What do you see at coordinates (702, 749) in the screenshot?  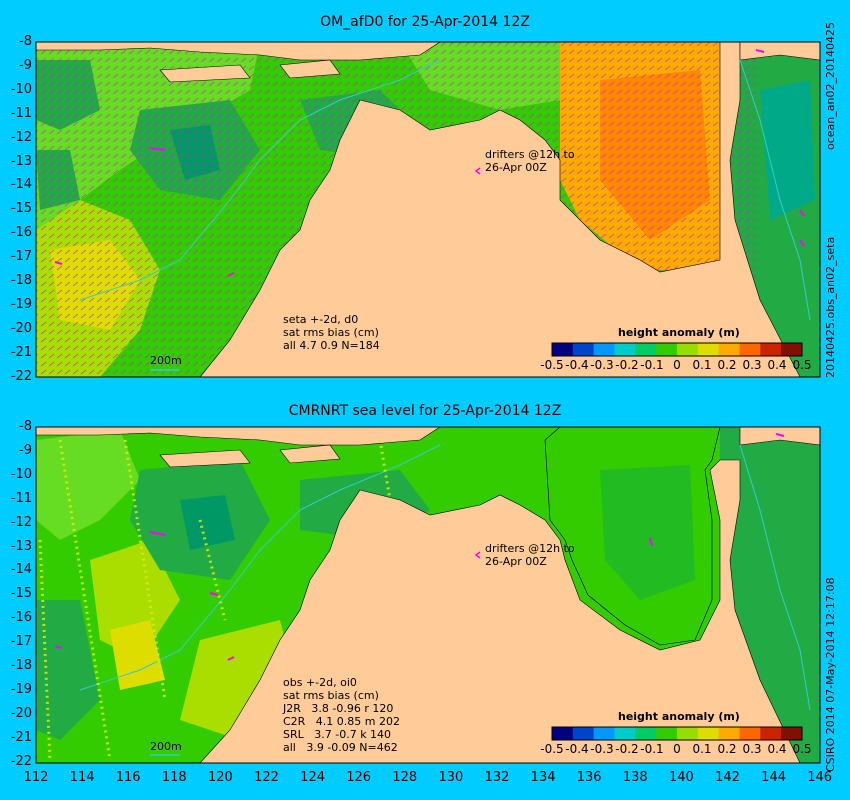 I see `colorbar-tick: 0.1` at bounding box center [702, 749].